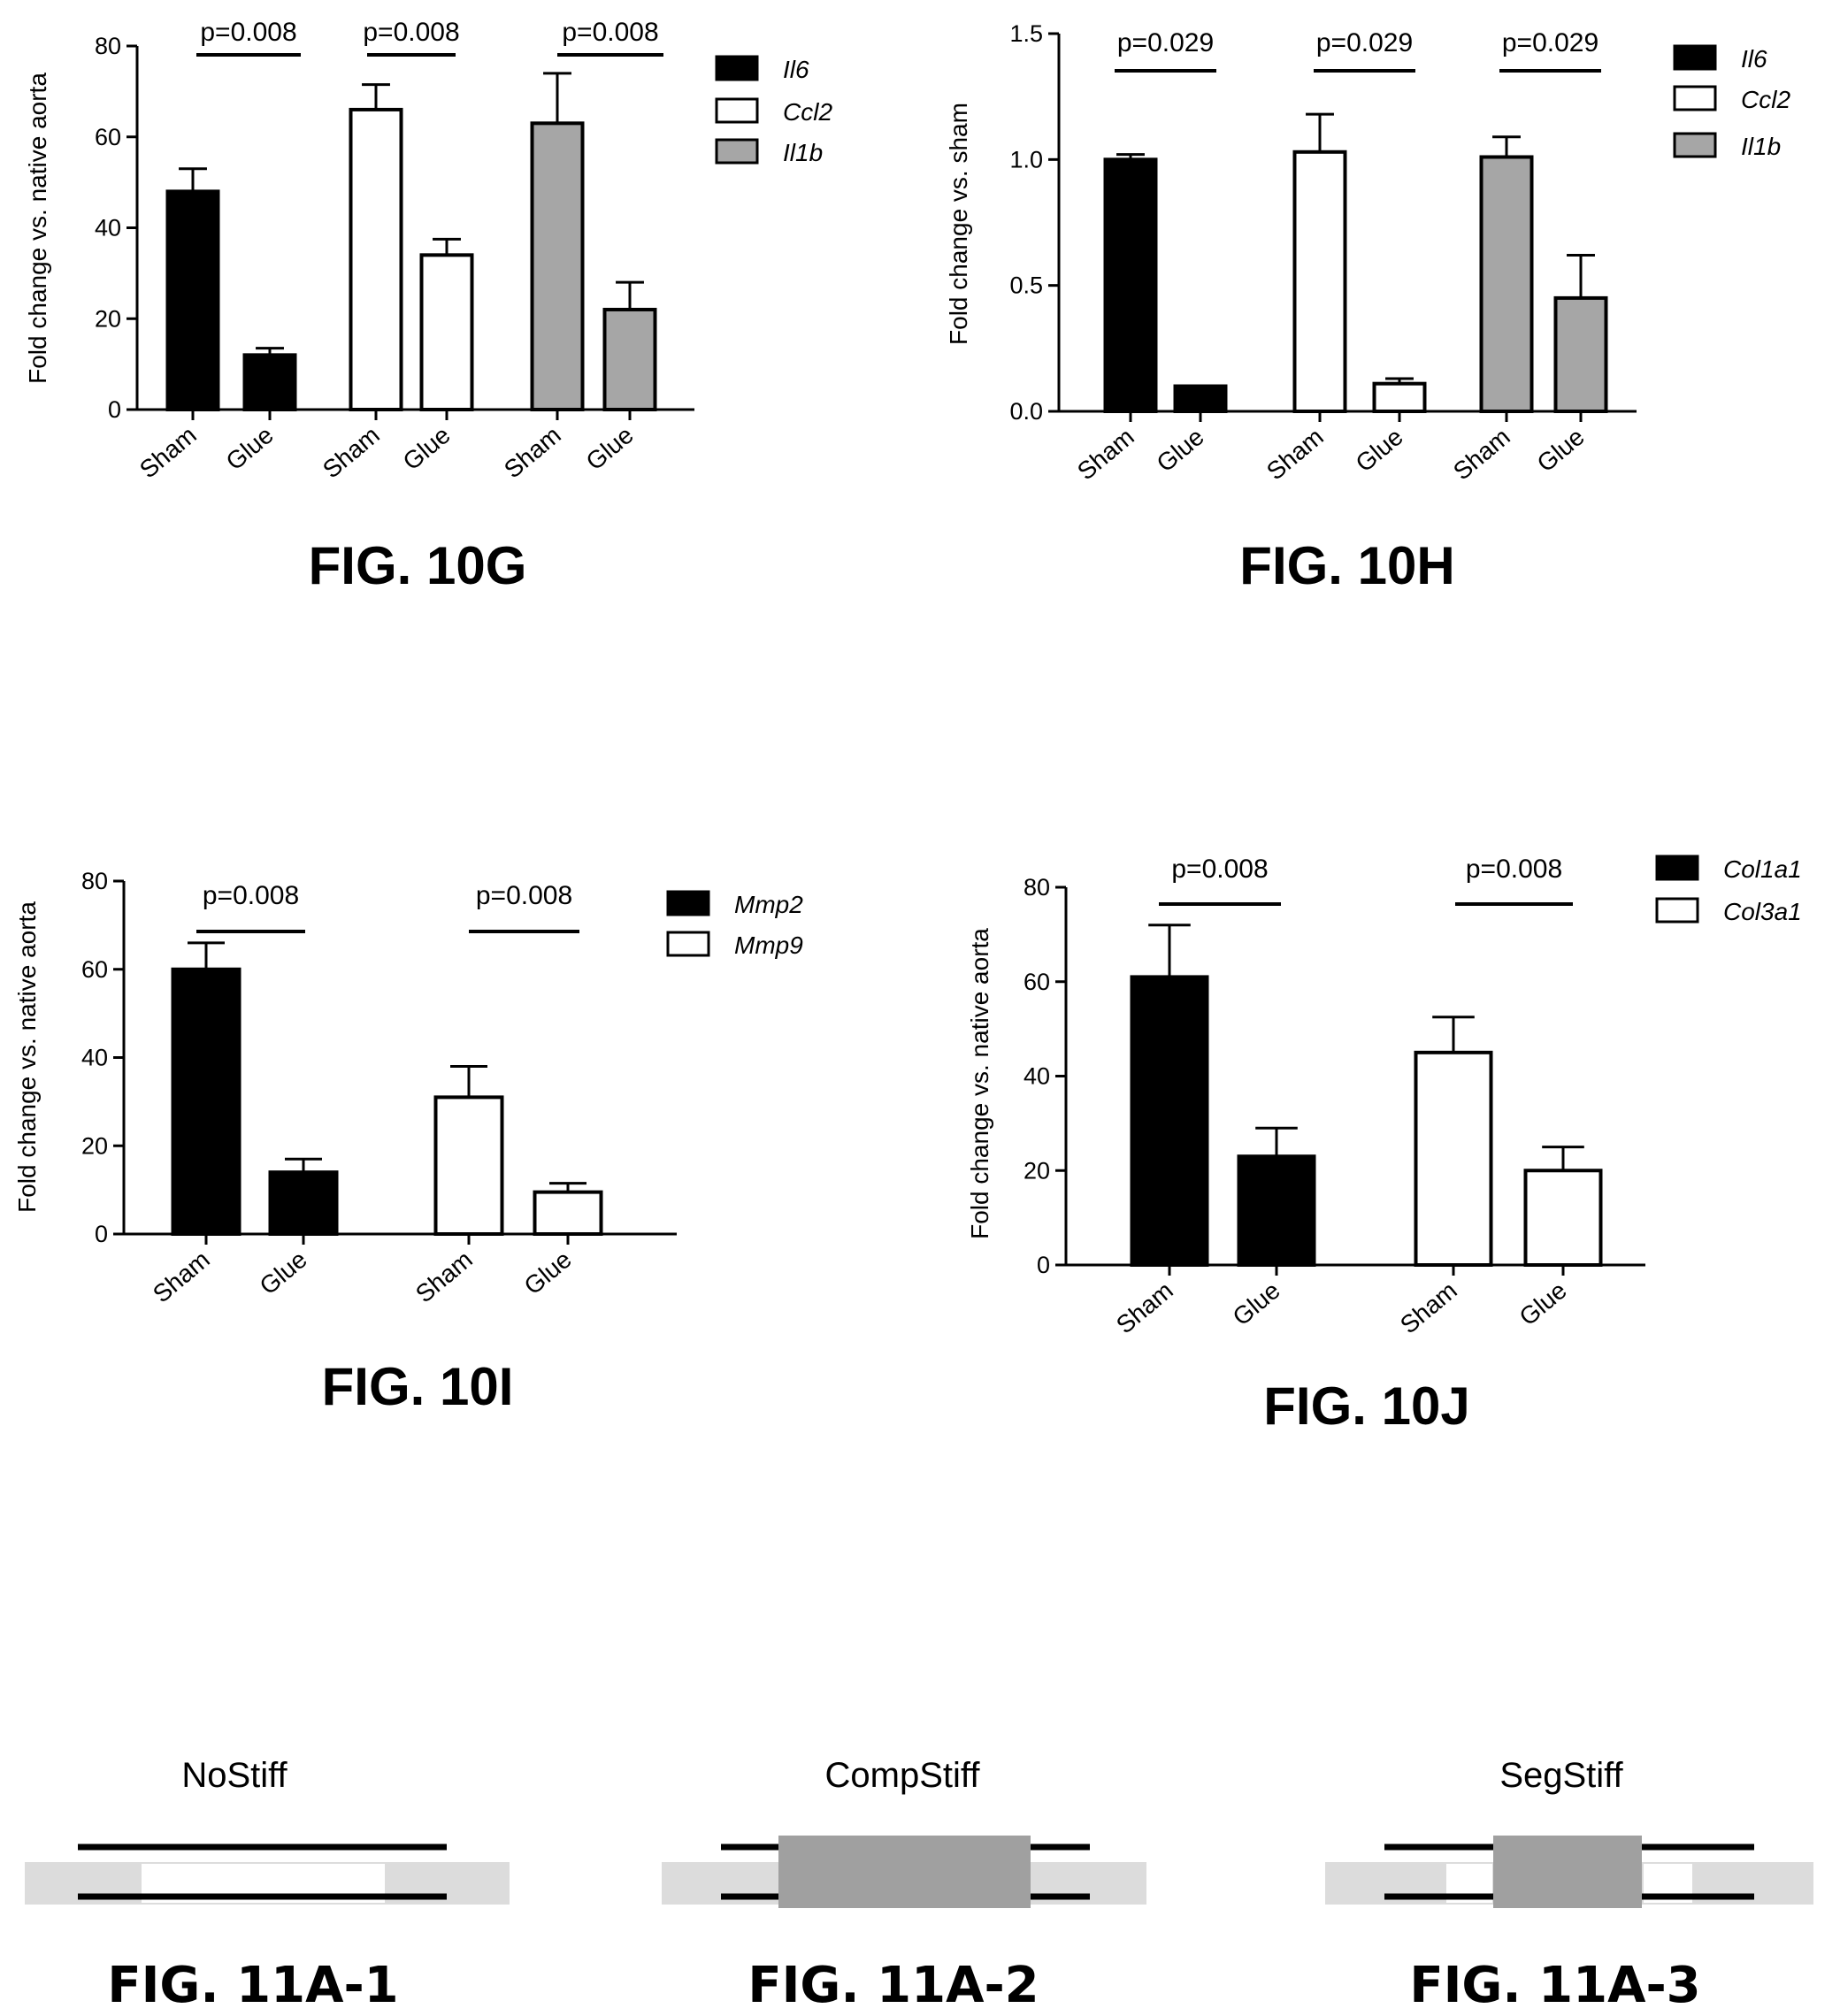 This screenshot has height=2016, width=1840. What do you see at coordinates (893, 1986) in the screenshot?
I see `fig-11a-2-label: FIG. 11A-2` at bounding box center [893, 1986].